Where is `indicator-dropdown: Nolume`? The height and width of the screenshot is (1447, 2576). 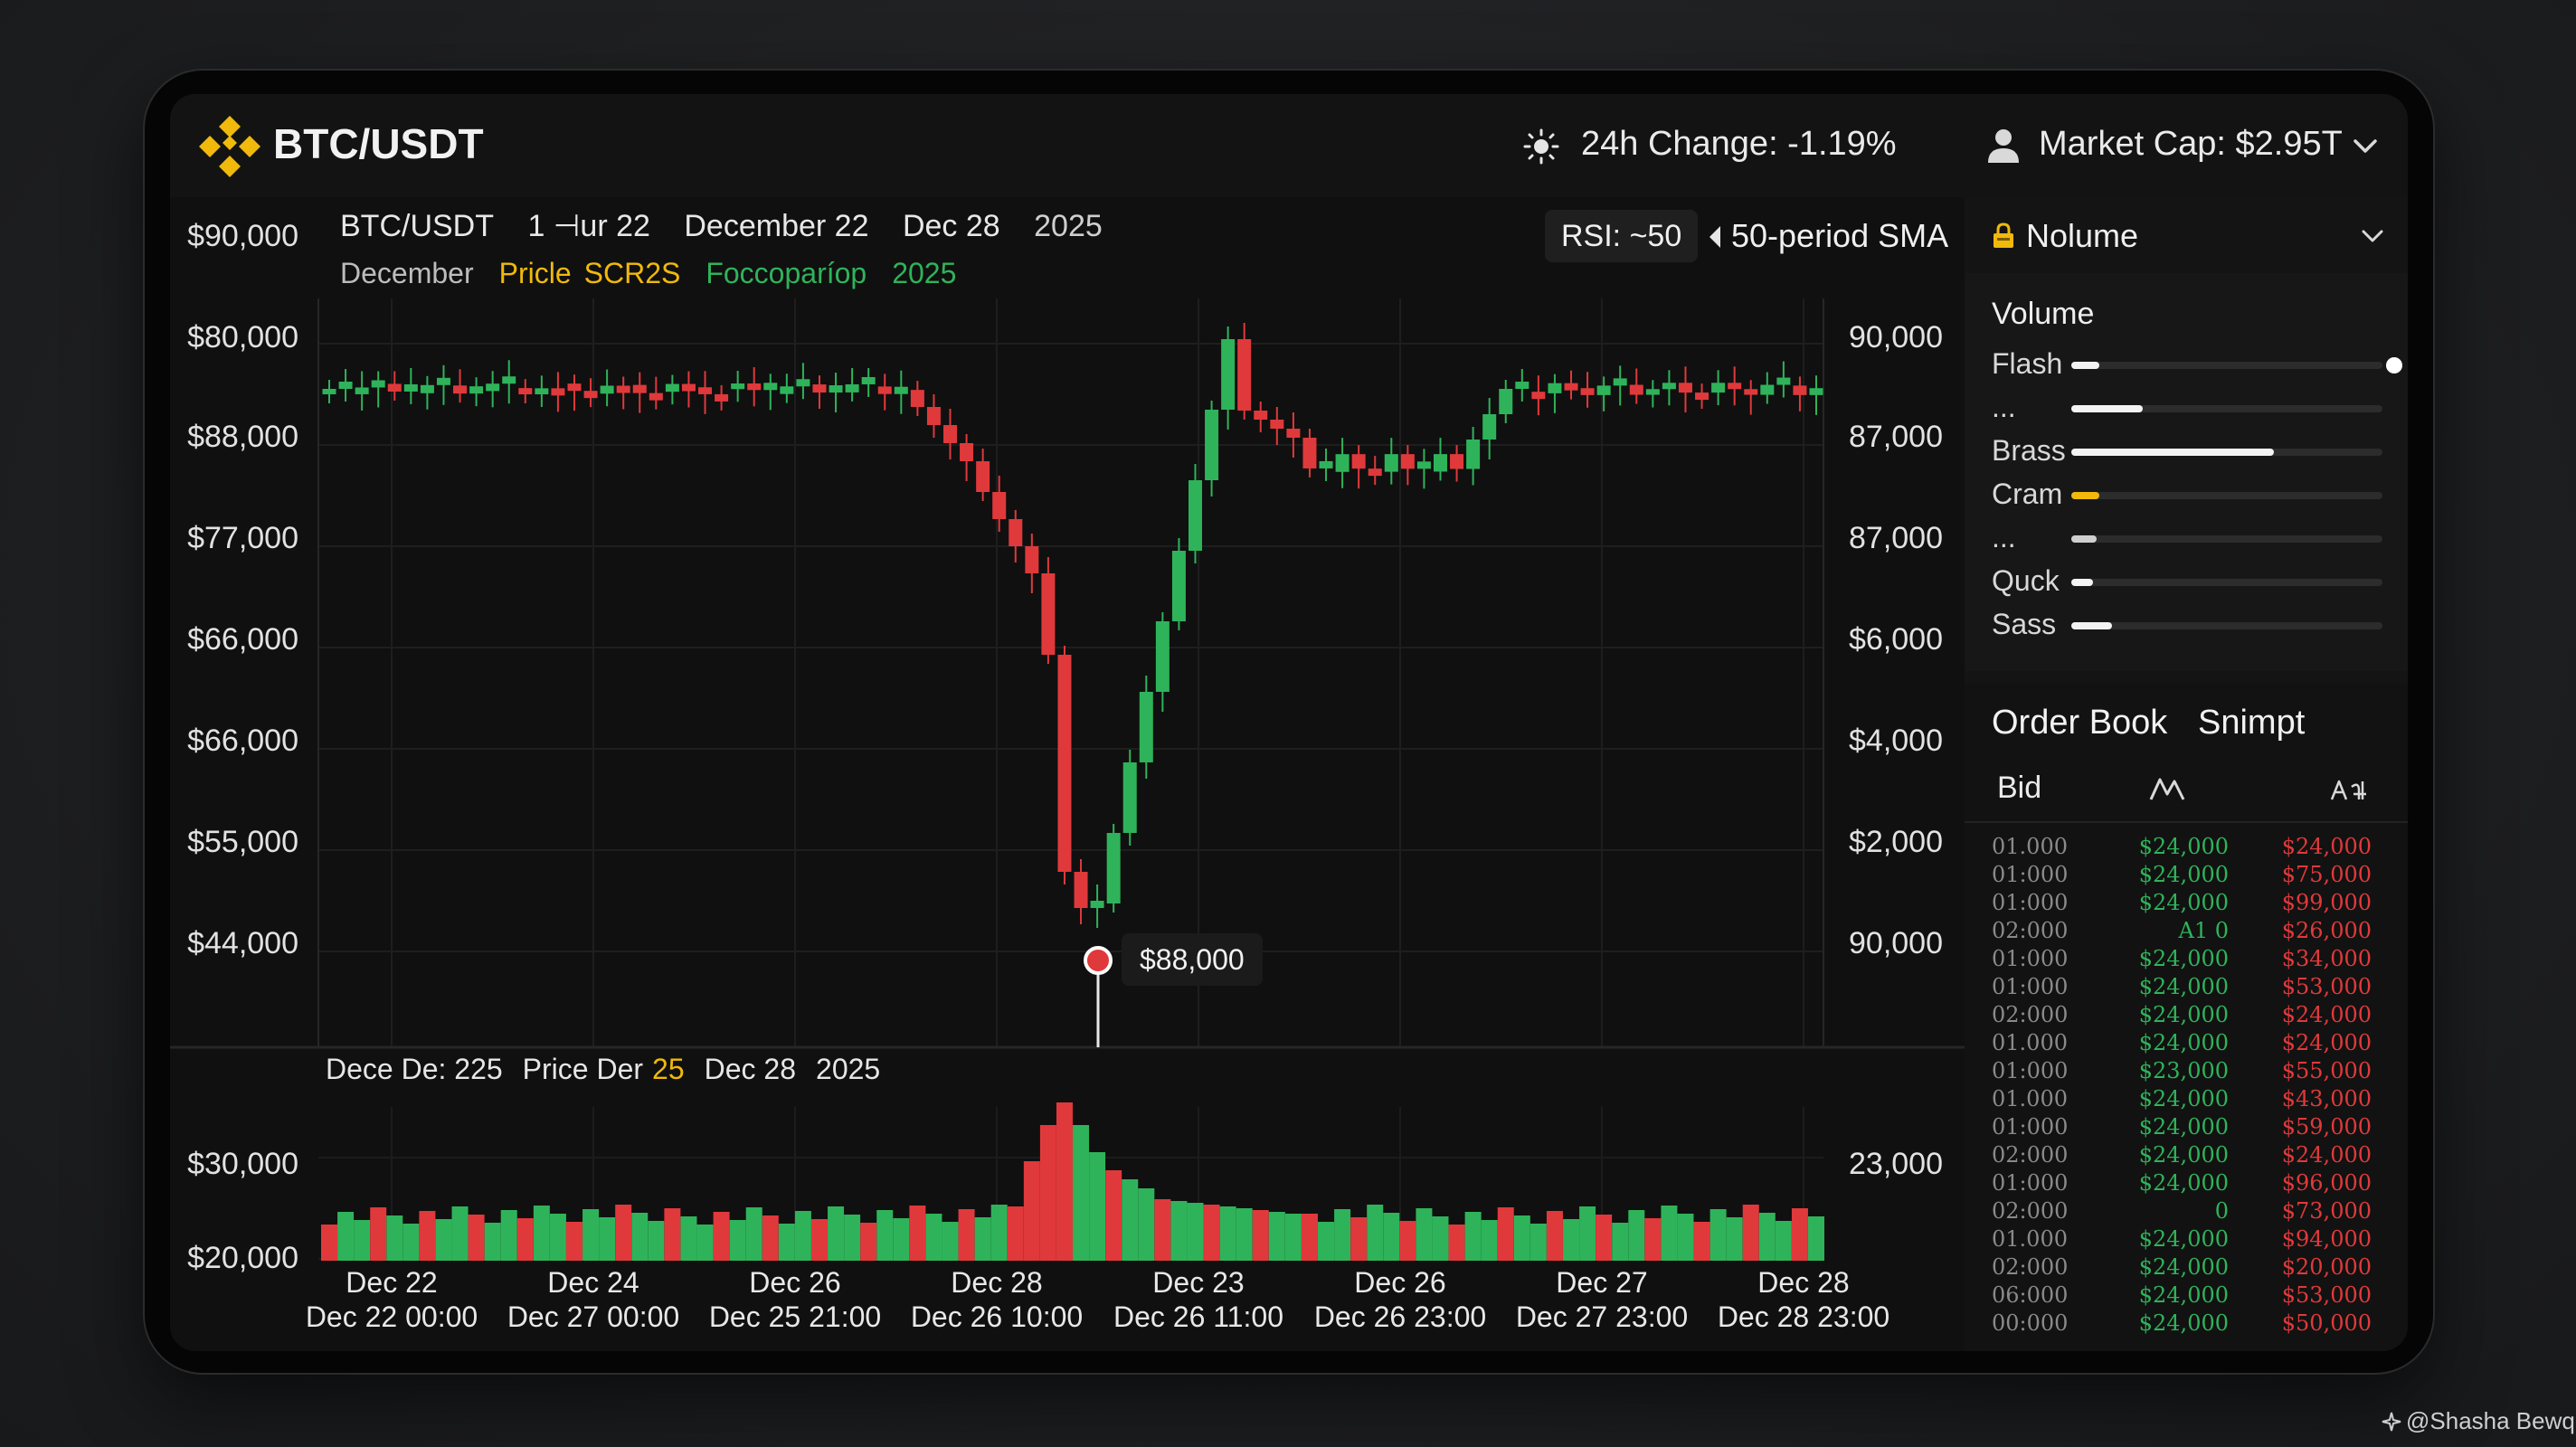
indicator-dropdown: Nolume is located at coordinates (2186, 235).